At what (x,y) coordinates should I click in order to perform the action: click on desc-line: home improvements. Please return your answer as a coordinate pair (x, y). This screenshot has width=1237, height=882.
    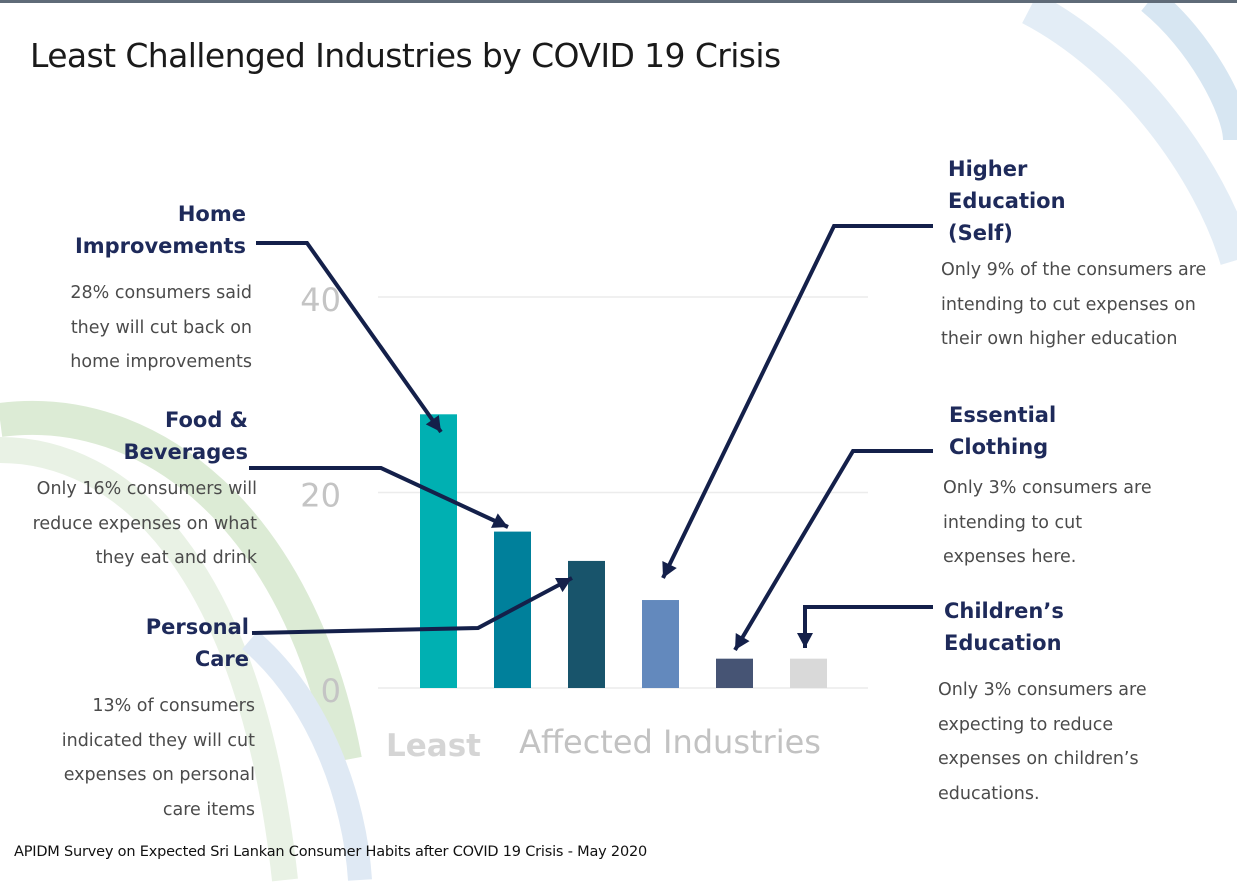
    Looking at the image, I should click on (161, 362).